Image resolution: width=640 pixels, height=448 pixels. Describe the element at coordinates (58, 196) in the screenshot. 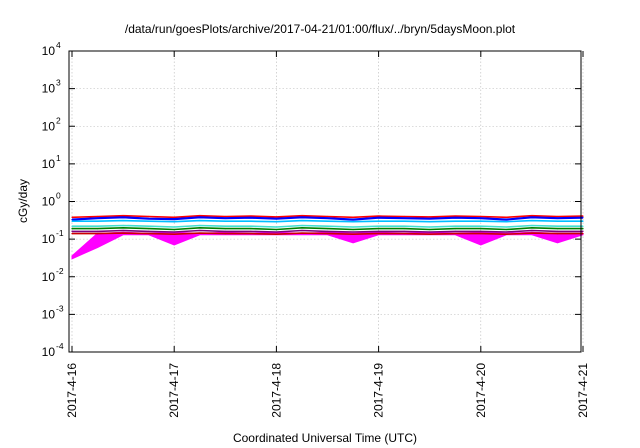

I see `y-tick-exponent: 0` at that location.